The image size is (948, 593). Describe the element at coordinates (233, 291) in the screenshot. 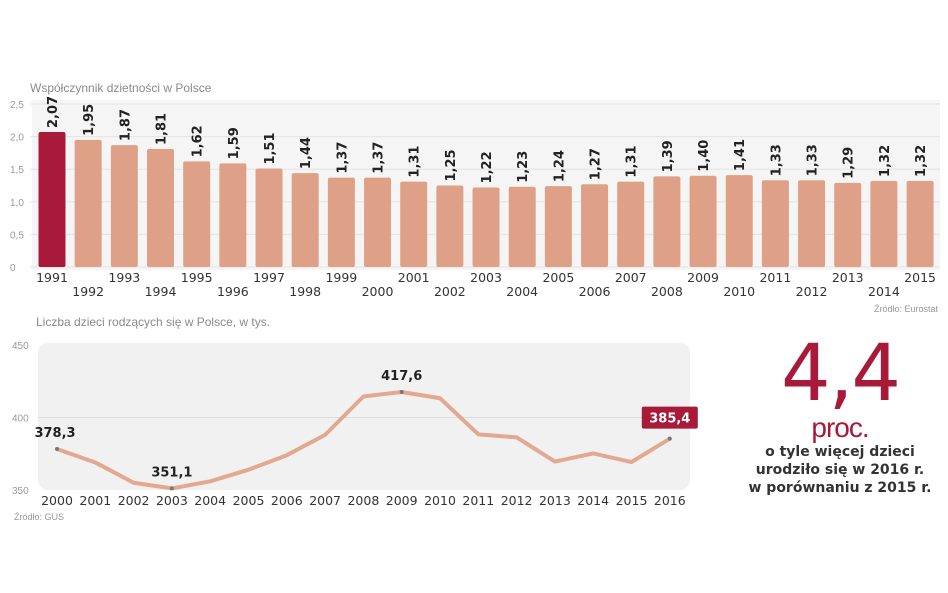

I see `x-tick-label: 1996` at that location.